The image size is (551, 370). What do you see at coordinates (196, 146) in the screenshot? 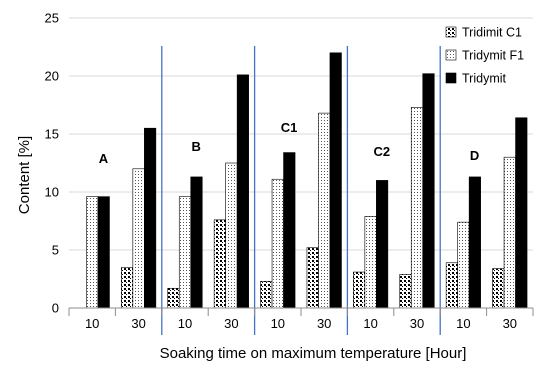
I see `group-label: B` at bounding box center [196, 146].